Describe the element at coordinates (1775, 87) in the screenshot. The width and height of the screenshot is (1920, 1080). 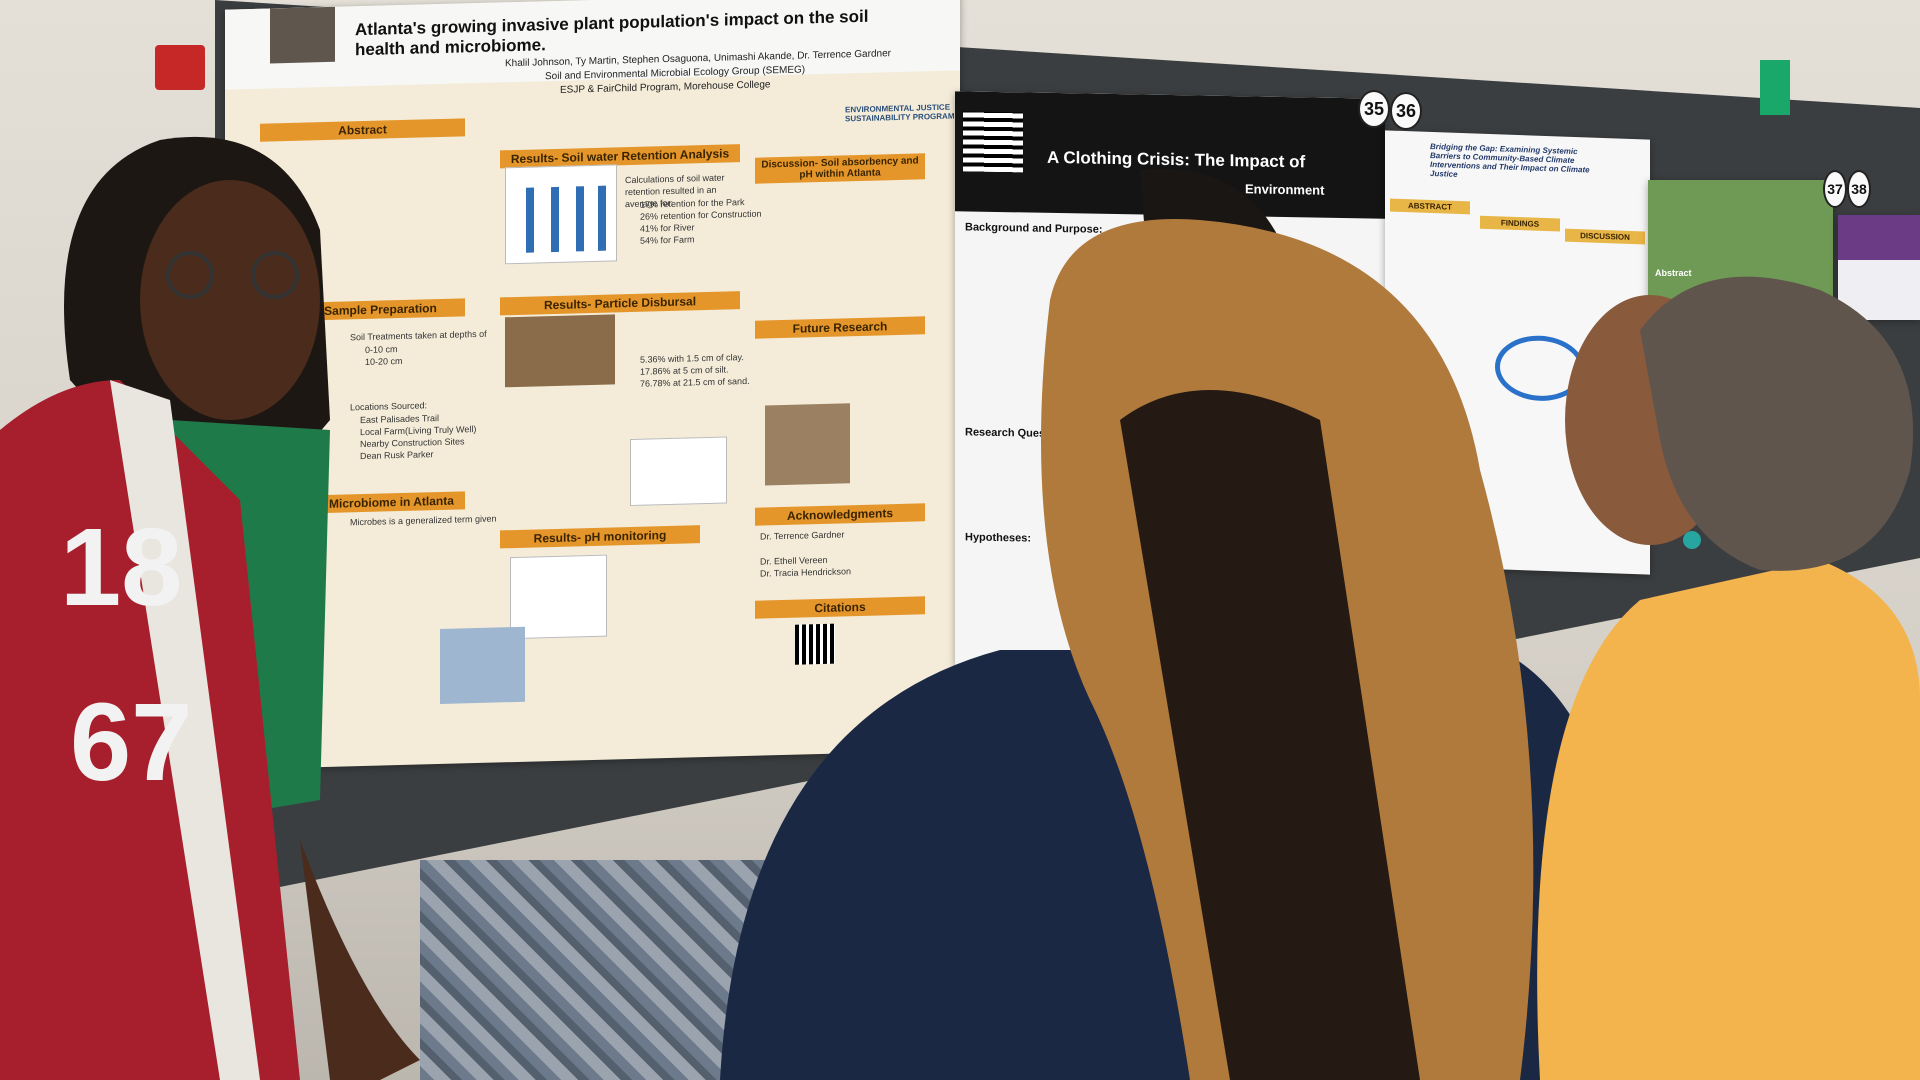
I see `exit-sign` at that location.